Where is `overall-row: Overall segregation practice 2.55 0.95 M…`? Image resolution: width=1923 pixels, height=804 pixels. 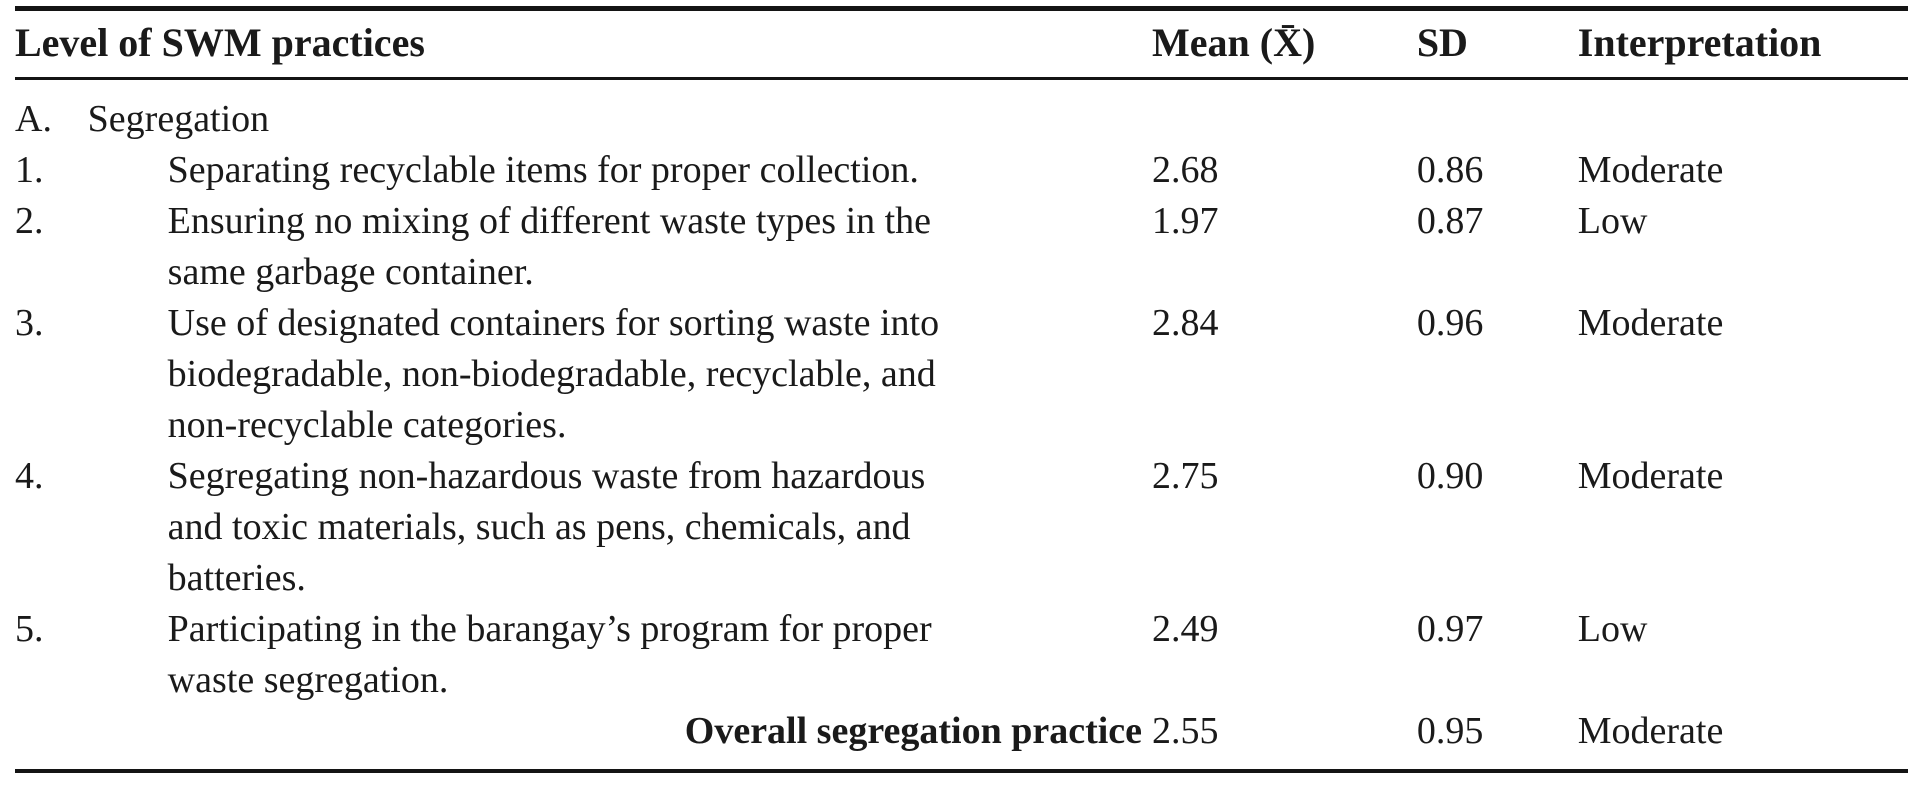 overall-row: Overall segregation practice 2.55 0.95 M… is located at coordinates (961, 738).